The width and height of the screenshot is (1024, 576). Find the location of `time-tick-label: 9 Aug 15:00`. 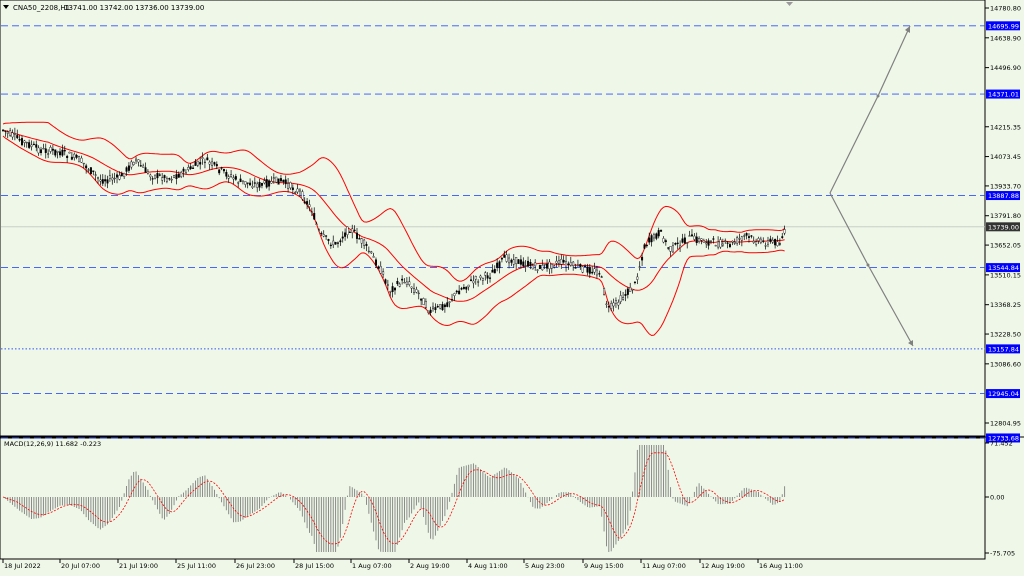

time-tick-label: 9 Aug 15:00 is located at coordinates (604, 566).